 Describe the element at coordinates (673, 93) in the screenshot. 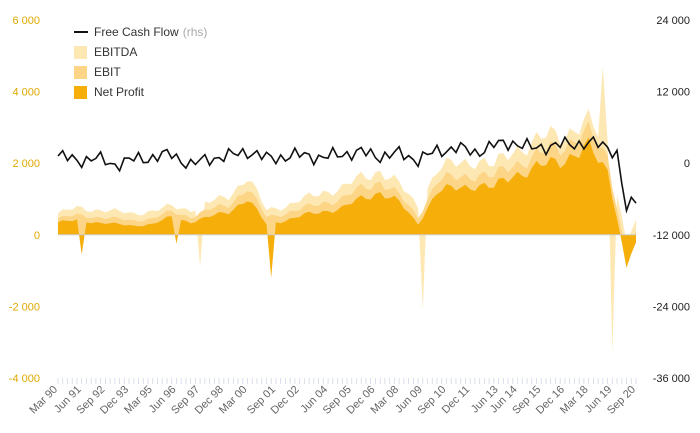

I see `right-tick-label: 12 000` at that location.